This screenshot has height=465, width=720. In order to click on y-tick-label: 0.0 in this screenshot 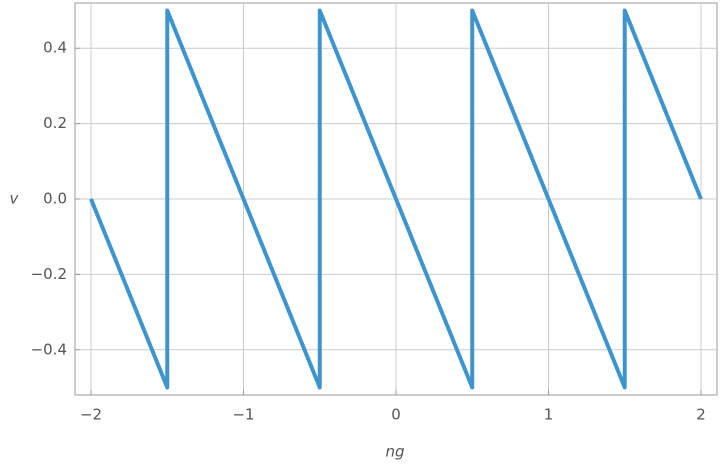, I will do `click(55, 199)`.